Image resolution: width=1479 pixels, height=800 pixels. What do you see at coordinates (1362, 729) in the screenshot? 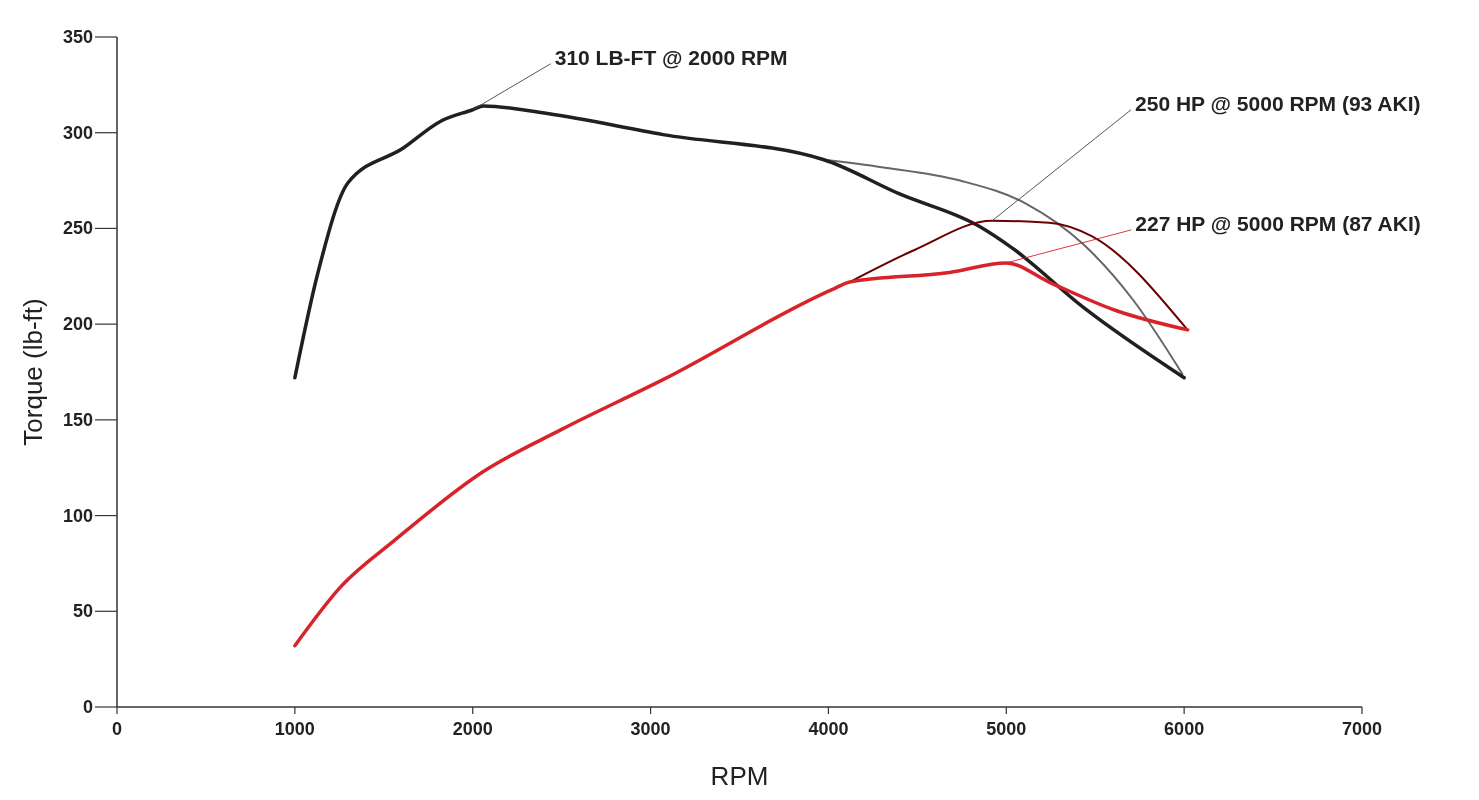
I see `x-tick-label: 7000` at bounding box center [1362, 729].